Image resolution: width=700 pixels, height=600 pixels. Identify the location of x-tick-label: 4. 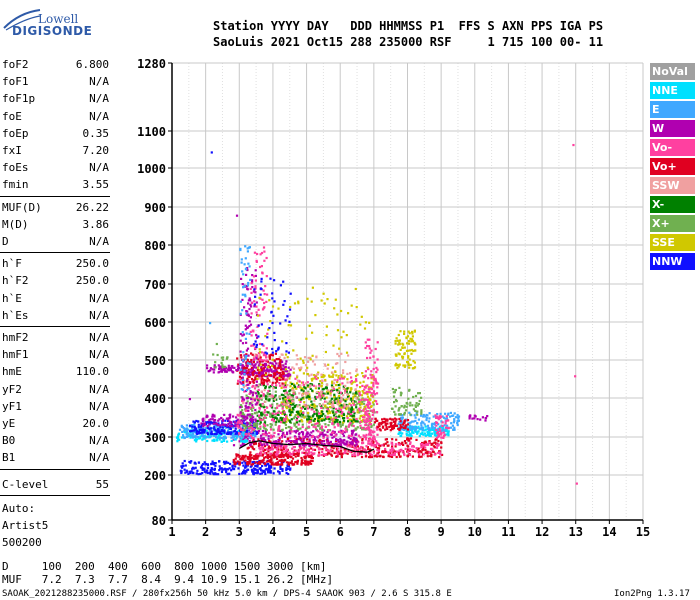
(272, 532).